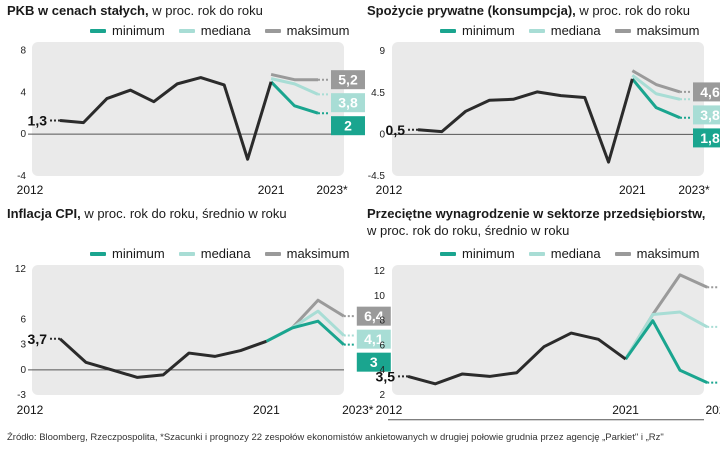 The width and height of the screenshot is (720, 451). I want to click on y-tick-label: -4.5, so click(377, 176).